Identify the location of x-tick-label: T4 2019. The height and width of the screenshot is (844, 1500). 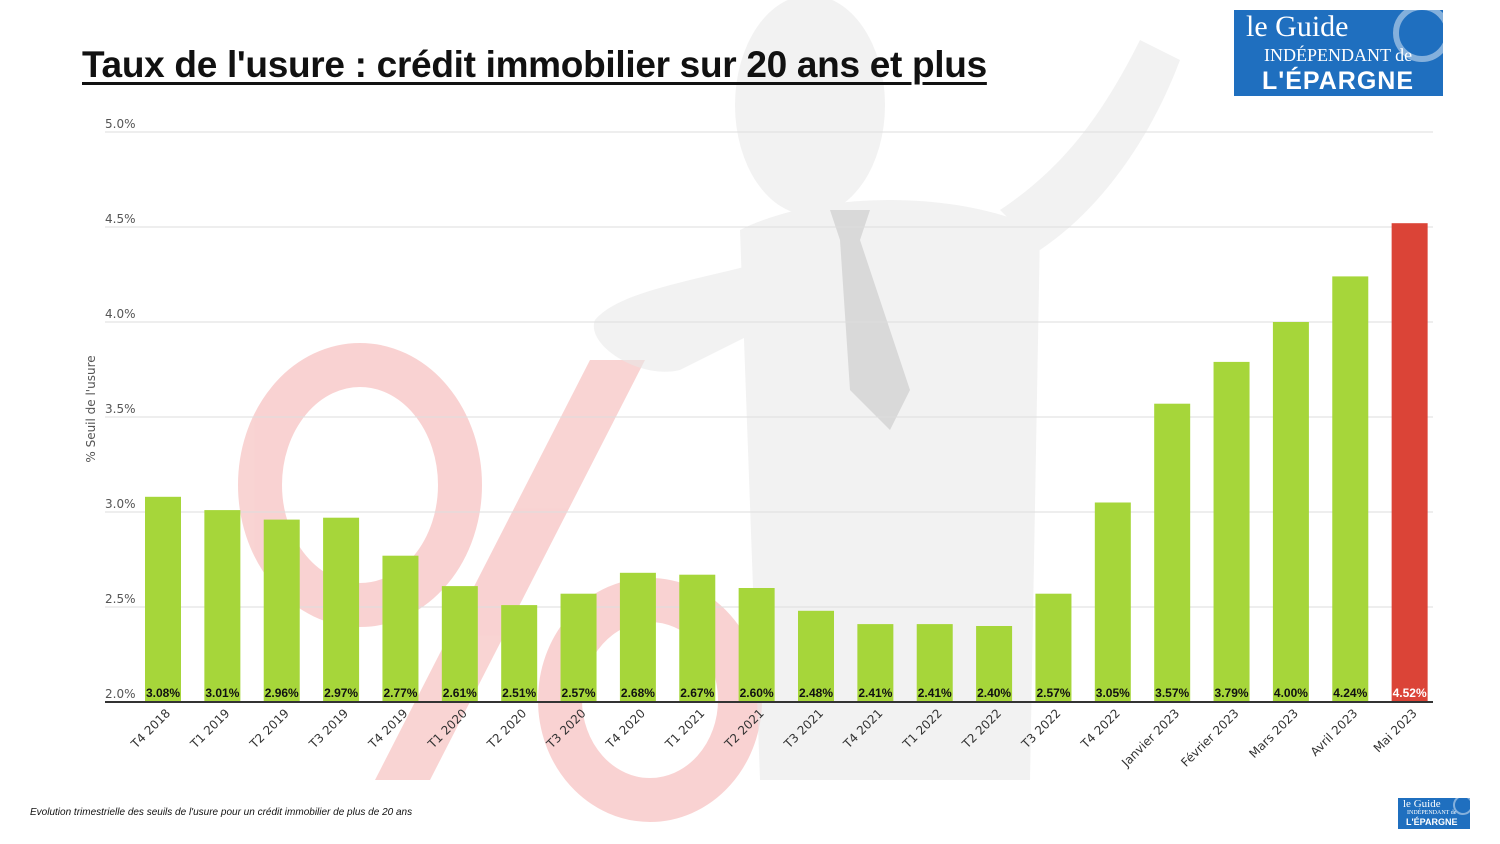
(387, 728).